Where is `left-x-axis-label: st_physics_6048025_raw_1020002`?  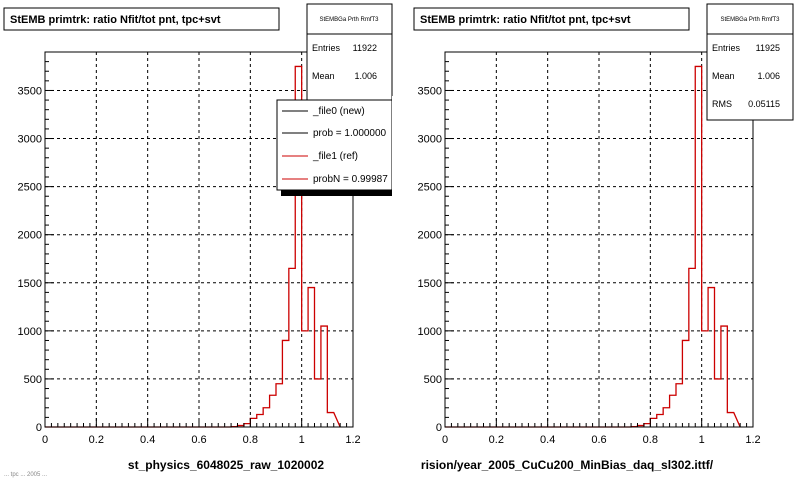 left-x-axis-label: st_physics_6048025_raw_1020002 is located at coordinates (226, 465).